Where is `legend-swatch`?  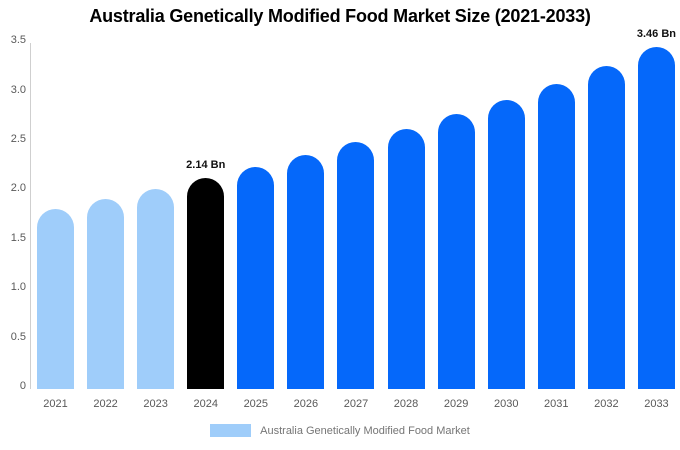
legend-swatch is located at coordinates (231, 430).